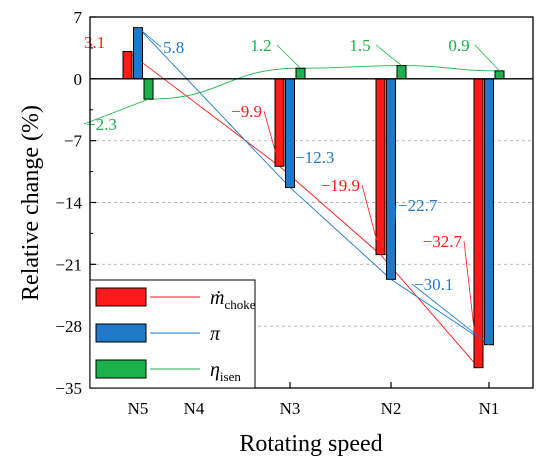  Describe the element at coordinates (260, 45) in the screenshot. I see `data-label-eta-n3: 1.2` at that location.